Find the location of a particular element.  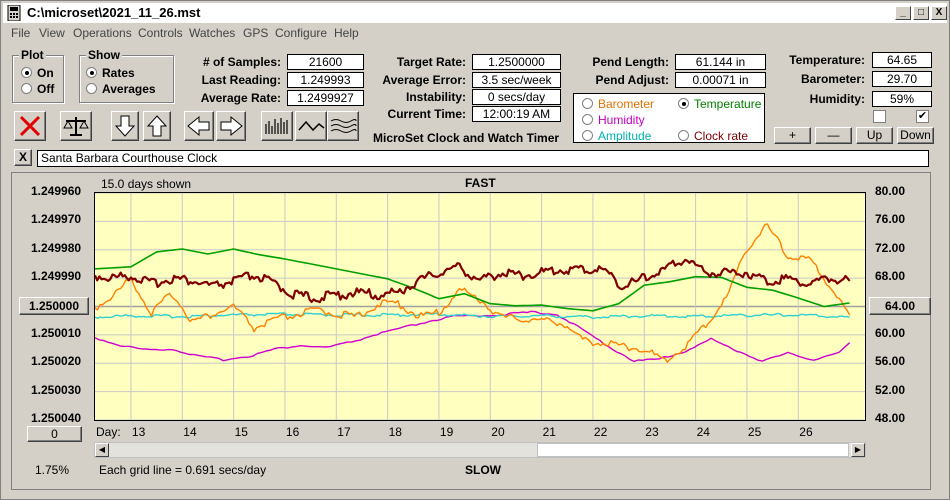

samples-label: # of Samples: is located at coordinates (241, 62).